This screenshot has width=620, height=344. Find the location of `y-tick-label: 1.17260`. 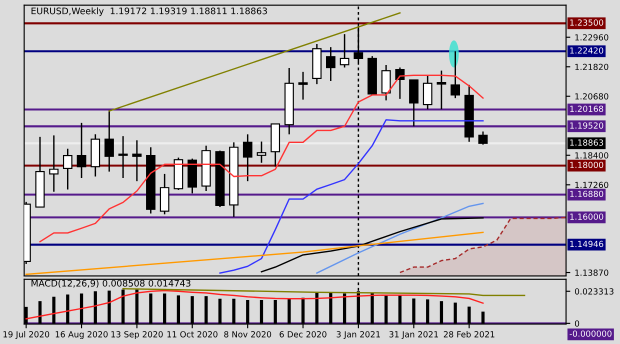

y-tick-label: 1.17260 is located at coordinates (591, 185).